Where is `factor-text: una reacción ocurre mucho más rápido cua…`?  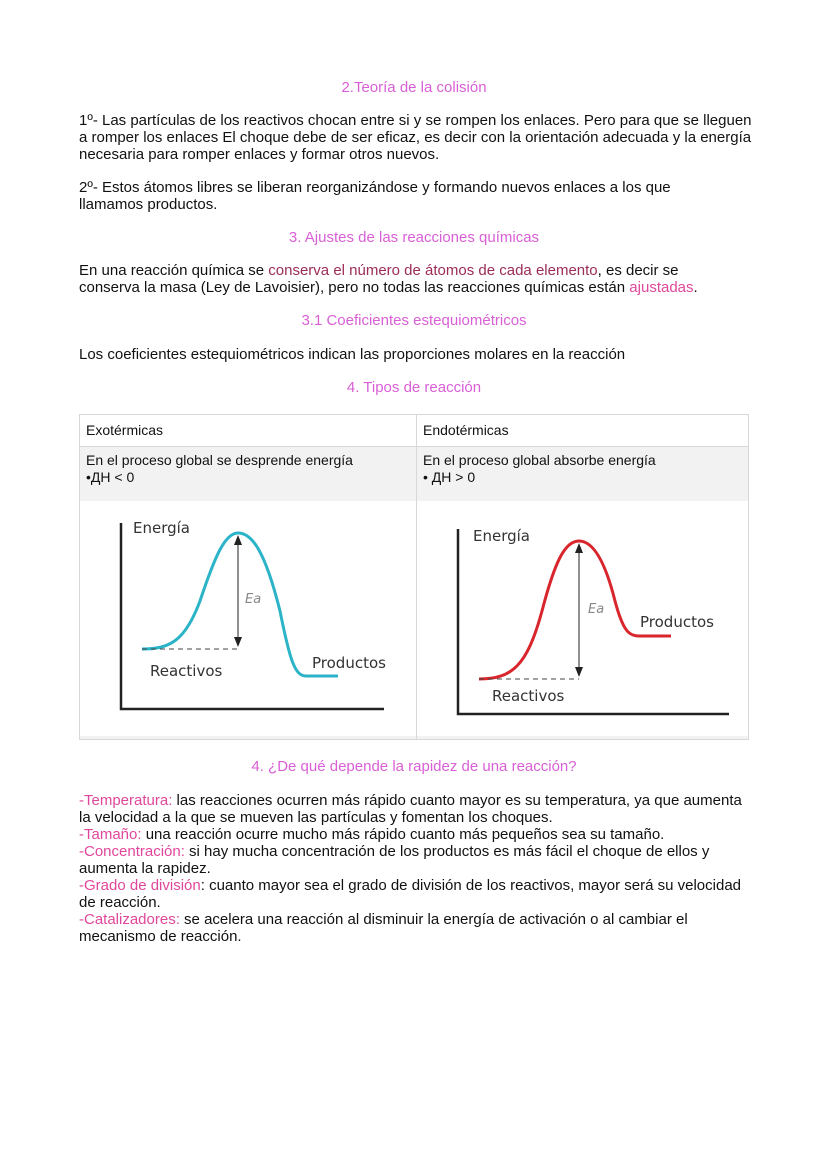
factor-text: una reacción ocurre mucho más rápido cua… is located at coordinates (403, 834).